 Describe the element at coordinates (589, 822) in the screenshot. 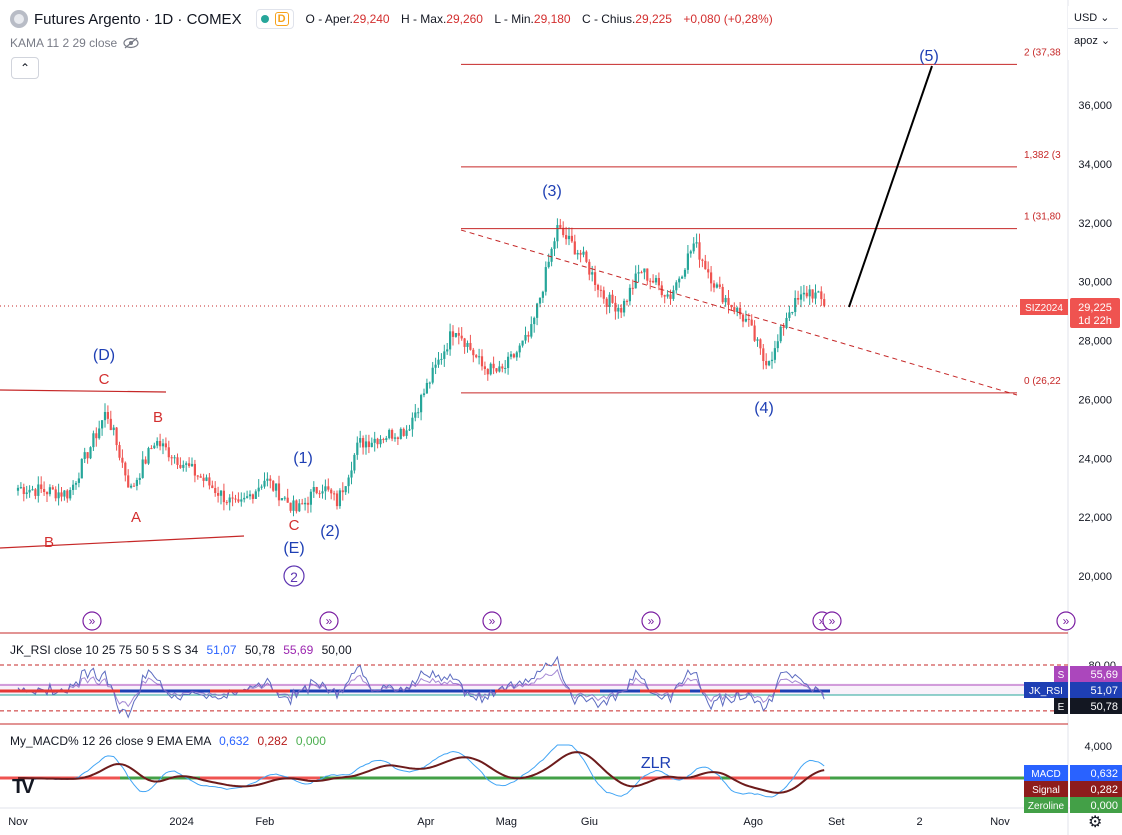

I see `time-tick-label: Giu` at that location.